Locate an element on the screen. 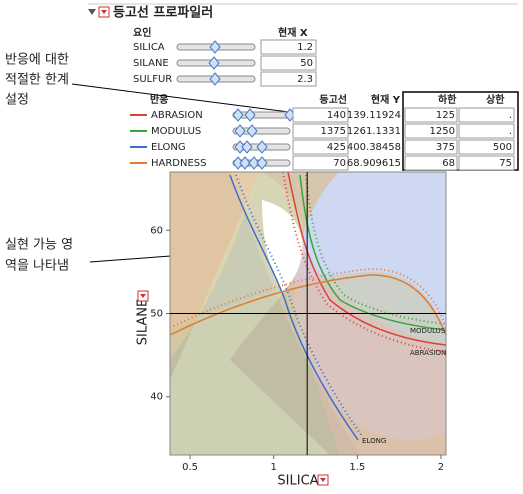 Image resolution: width=523 pixels, height=494 pixels. x-tick-label: 1 is located at coordinates (274, 467).